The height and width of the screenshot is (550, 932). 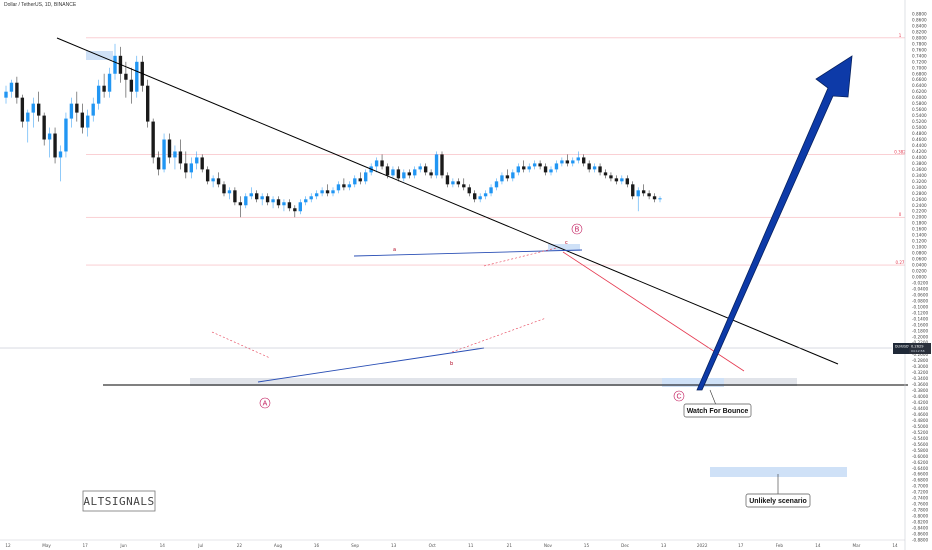 I want to click on upper-blue-line, so click(x=468, y=253).